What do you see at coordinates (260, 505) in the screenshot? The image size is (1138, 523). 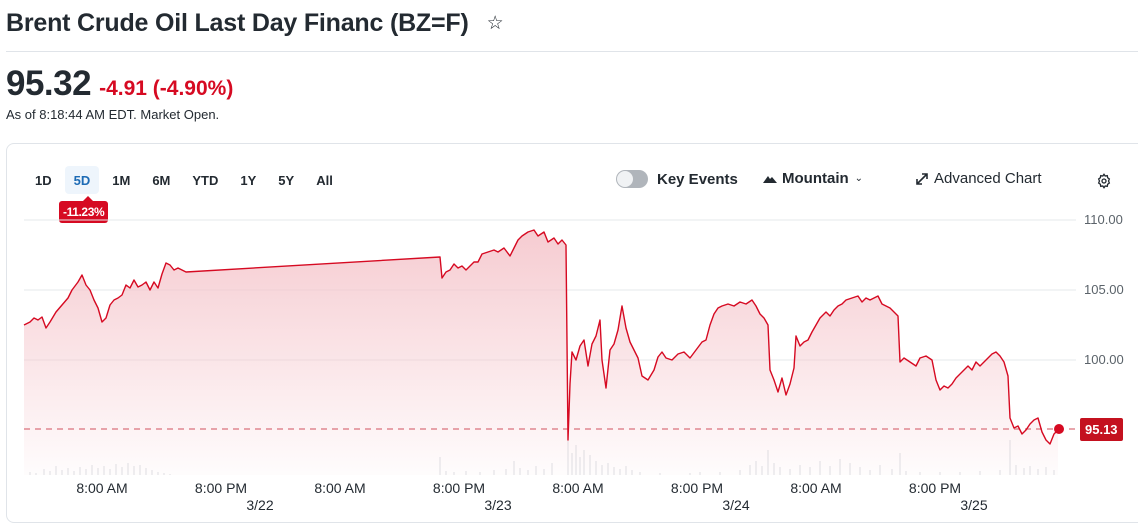 I see `date-label: 3/22` at bounding box center [260, 505].